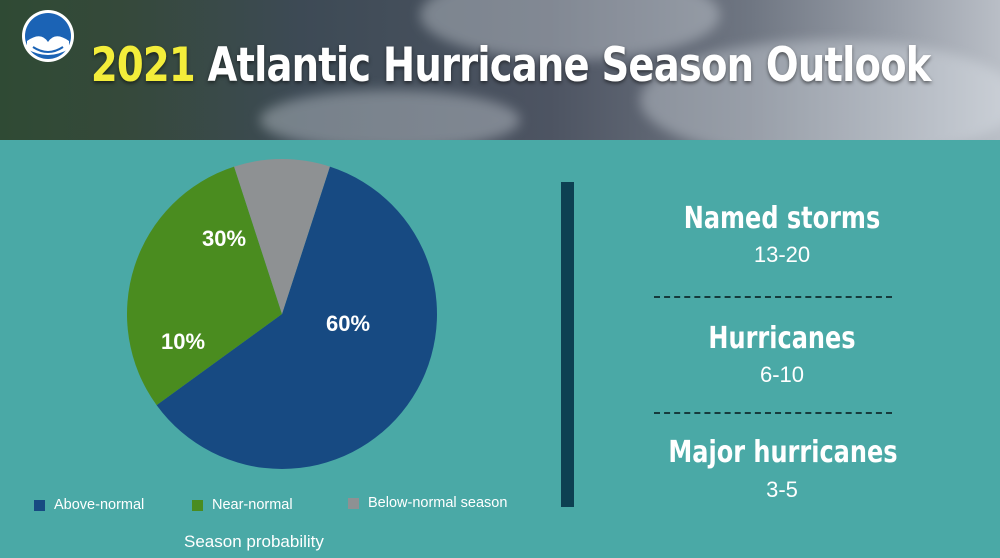  I want to click on legend-label-below-normal: Below-normal season, so click(438, 503).